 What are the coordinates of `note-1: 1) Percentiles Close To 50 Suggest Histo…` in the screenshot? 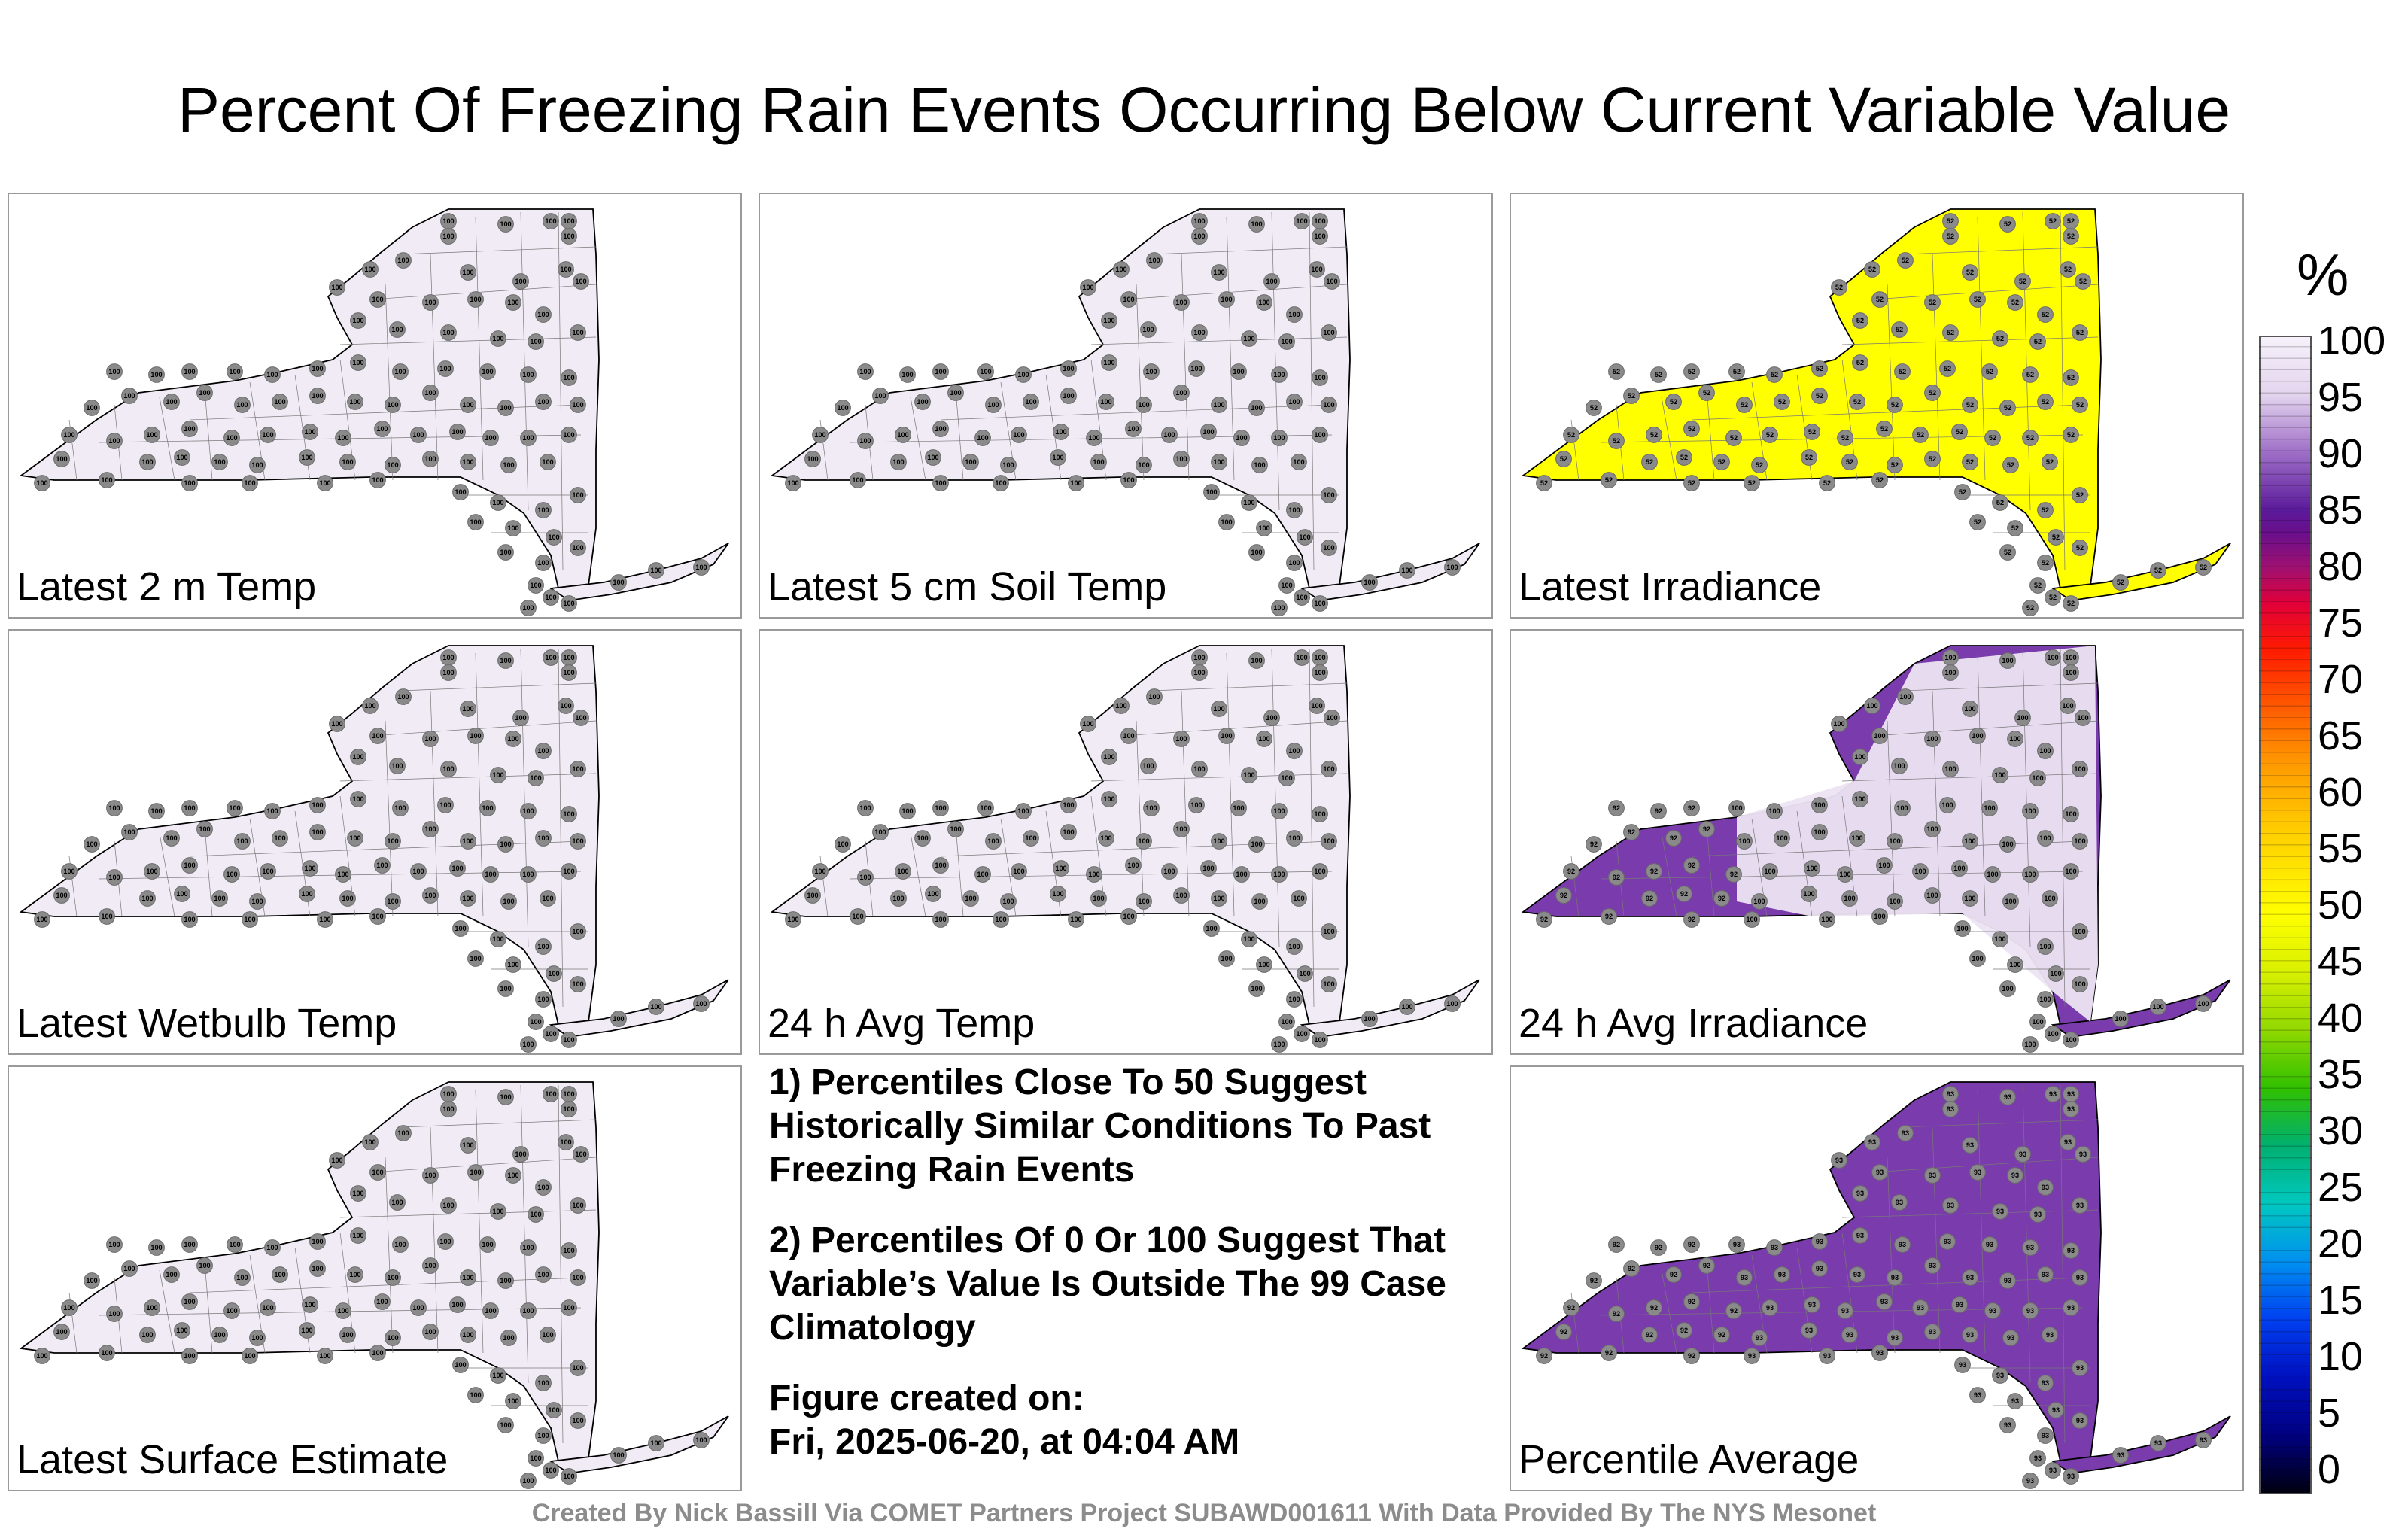 It's located at (1100, 1126).